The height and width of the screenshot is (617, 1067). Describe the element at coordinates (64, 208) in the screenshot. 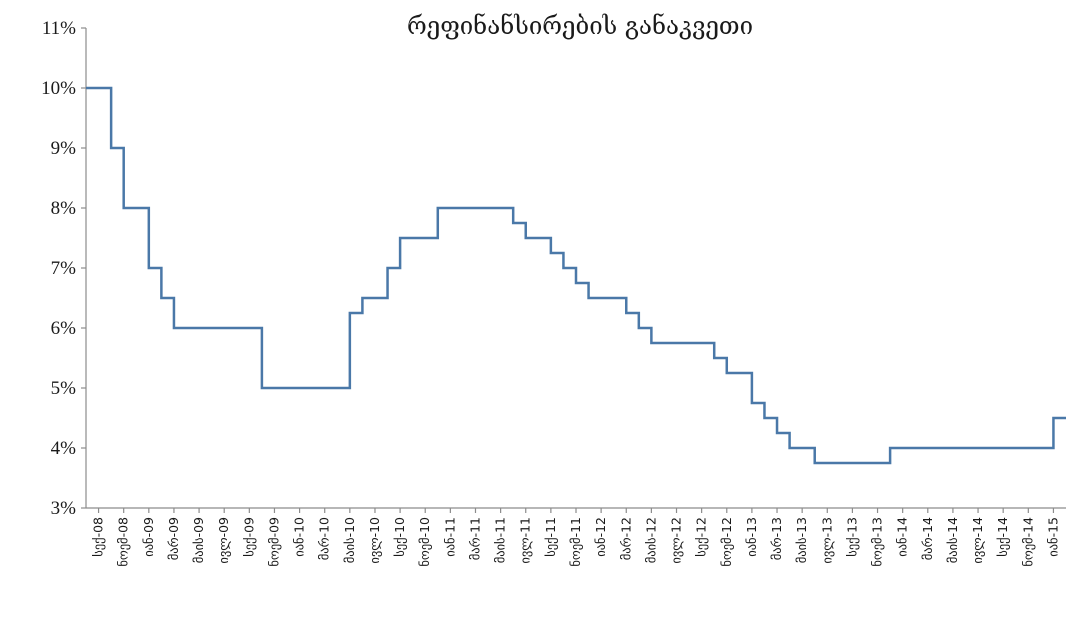

I see `y-tick-label: 8%` at that location.